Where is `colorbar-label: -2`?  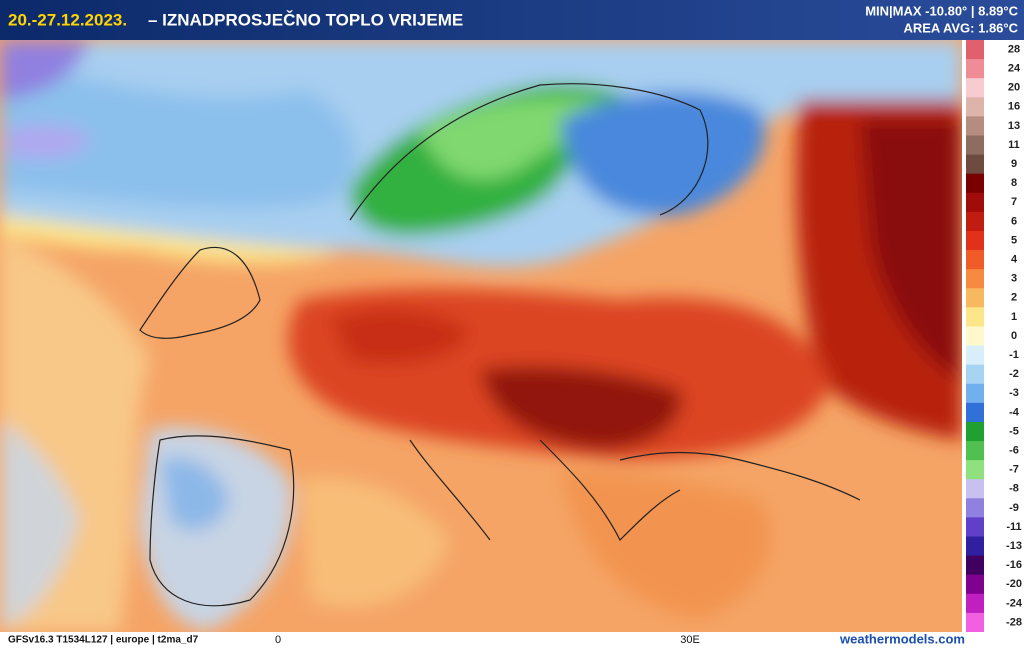
colorbar-label: -2 is located at coordinates (1014, 374).